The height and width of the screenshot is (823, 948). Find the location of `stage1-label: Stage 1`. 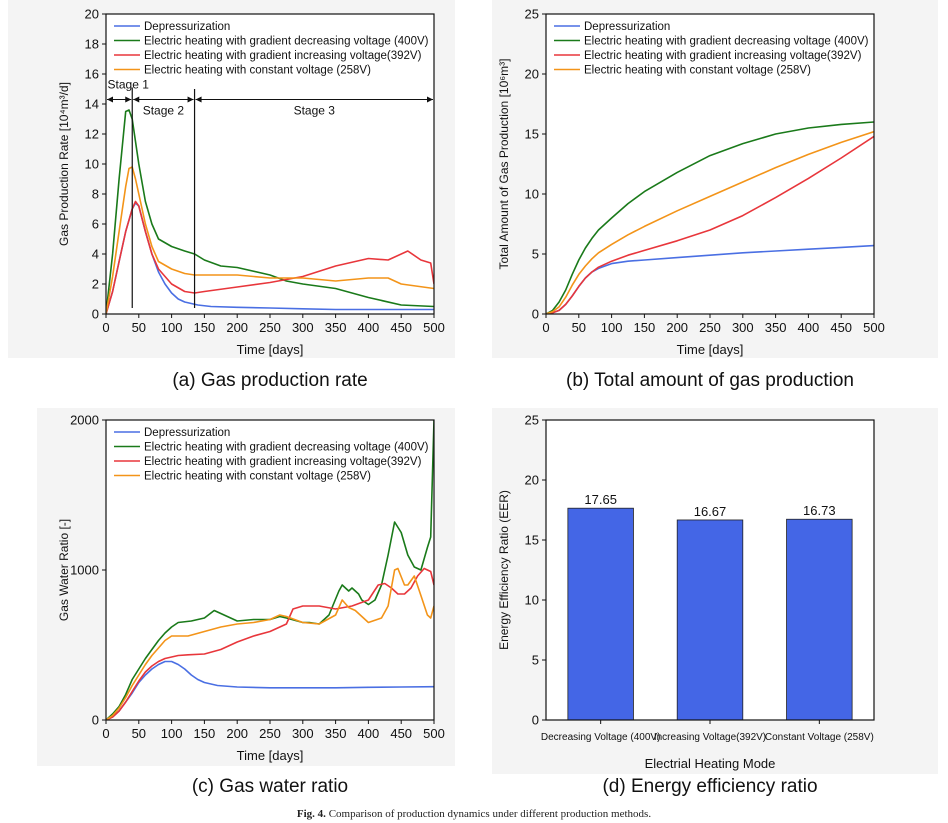

stage1-label: Stage 1 is located at coordinates (129, 85).